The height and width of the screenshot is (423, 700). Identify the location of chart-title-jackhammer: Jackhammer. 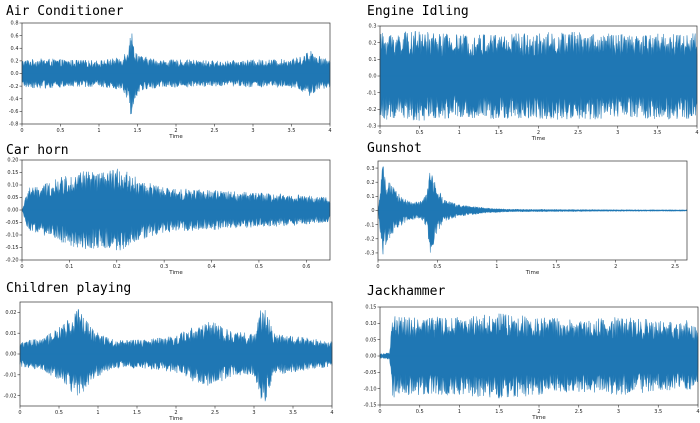
(406, 291).